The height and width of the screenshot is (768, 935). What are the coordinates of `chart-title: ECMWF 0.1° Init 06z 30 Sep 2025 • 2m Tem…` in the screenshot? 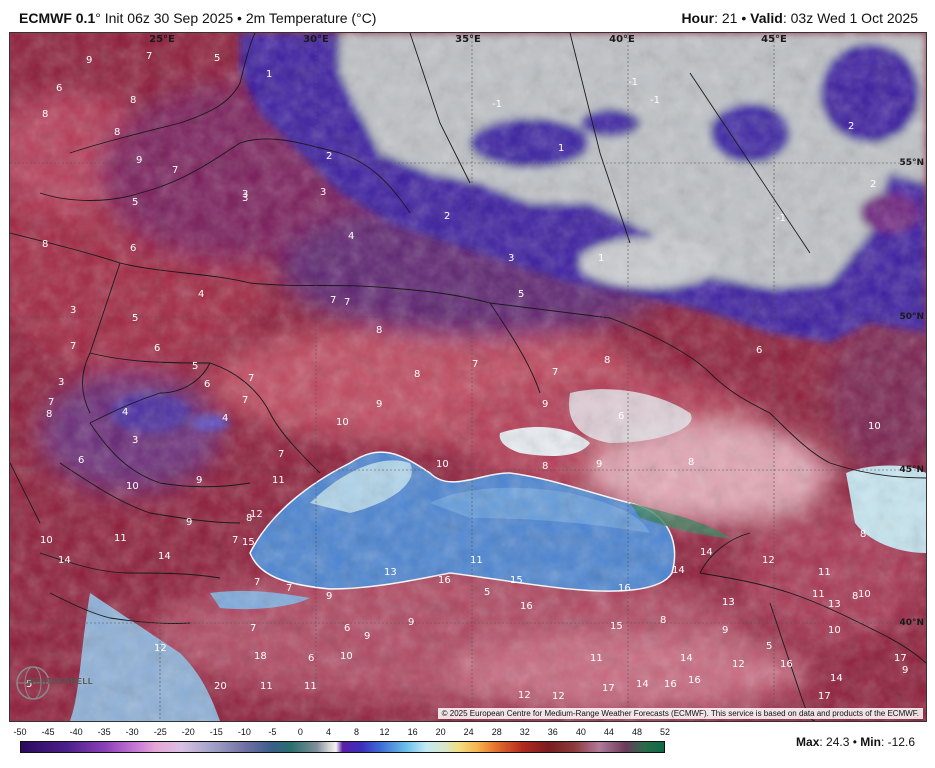 It's located at (197, 18).